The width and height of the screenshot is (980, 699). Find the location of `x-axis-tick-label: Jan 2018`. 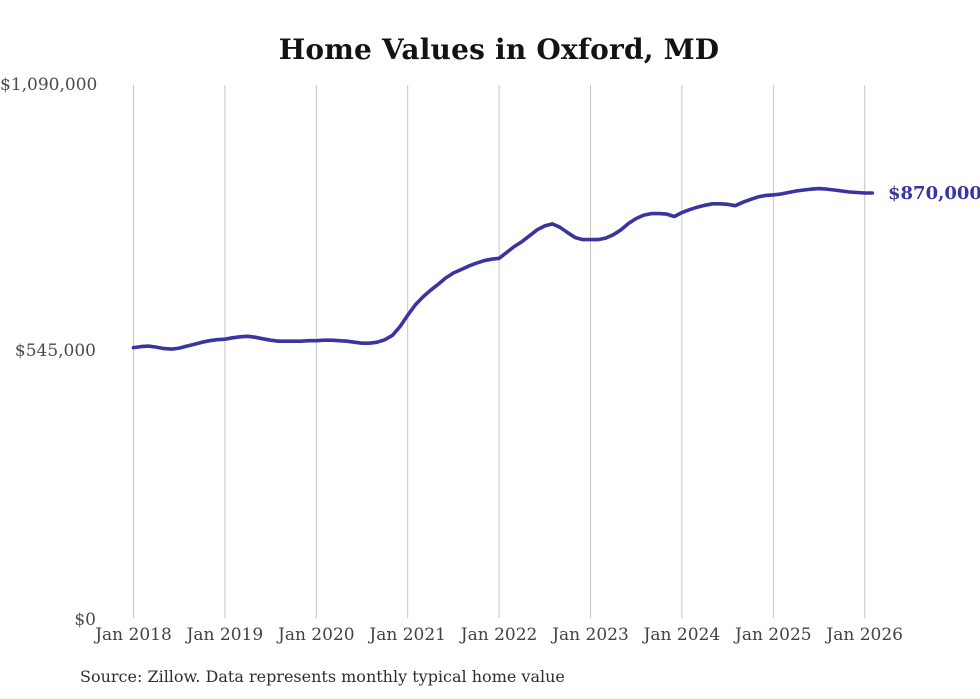

x-axis-tick-label: Jan 2018 is located at coordinates (133, 635).